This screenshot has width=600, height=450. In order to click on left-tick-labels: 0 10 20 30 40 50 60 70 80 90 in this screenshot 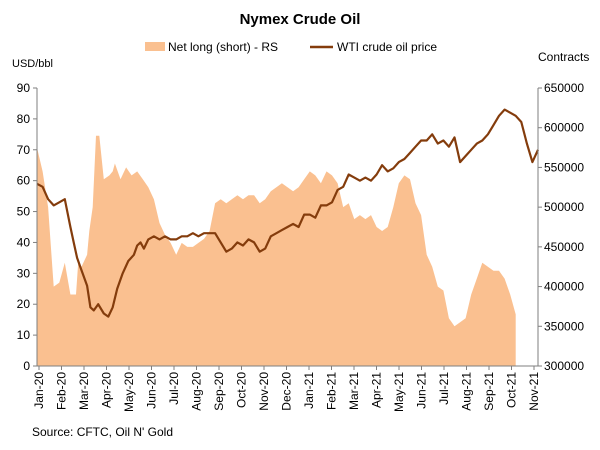, I will do `click(24, 227)`.